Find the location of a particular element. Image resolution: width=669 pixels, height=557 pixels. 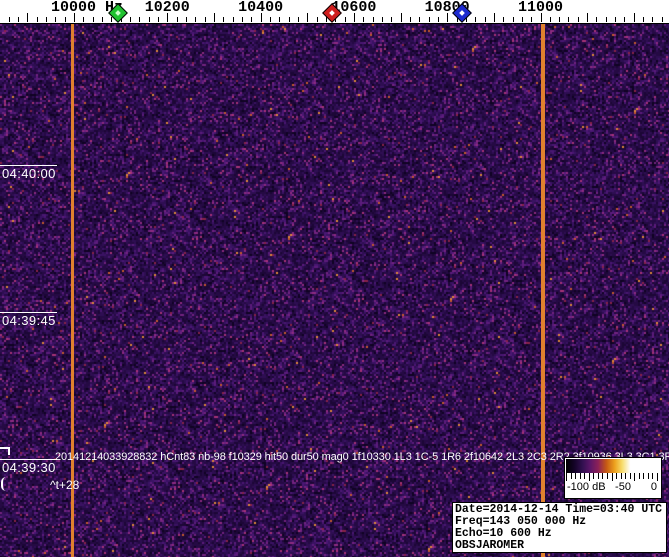

time-label: 04:39:45 is located at coordinates (29, 320).